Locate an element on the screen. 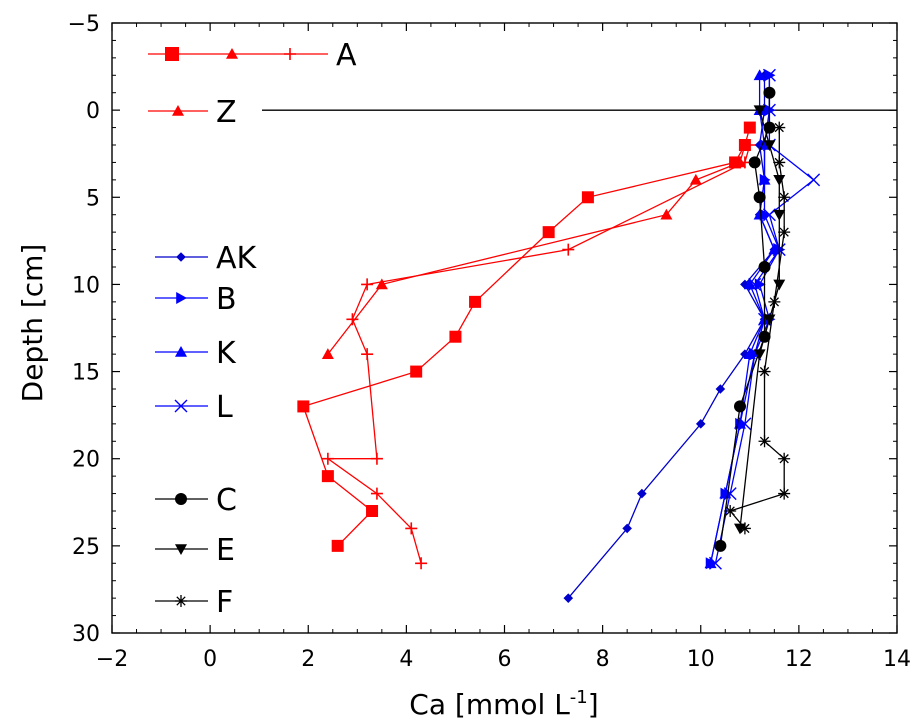 The image size is (919, 727). x-tick-label: 2 is located at coordinates (308, 659).